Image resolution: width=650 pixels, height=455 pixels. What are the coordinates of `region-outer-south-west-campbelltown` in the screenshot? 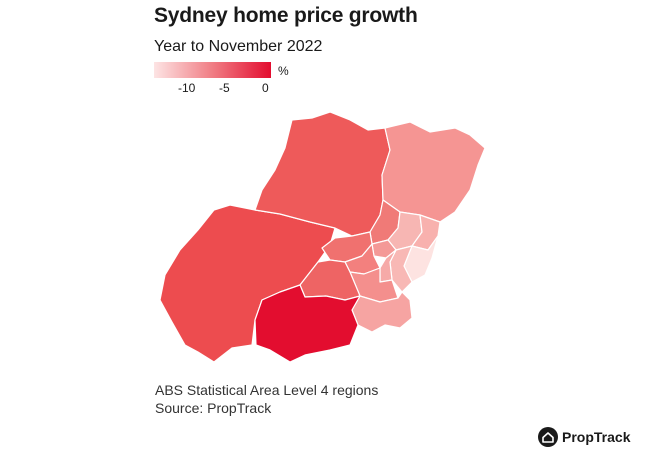 It's located at (307, 323).